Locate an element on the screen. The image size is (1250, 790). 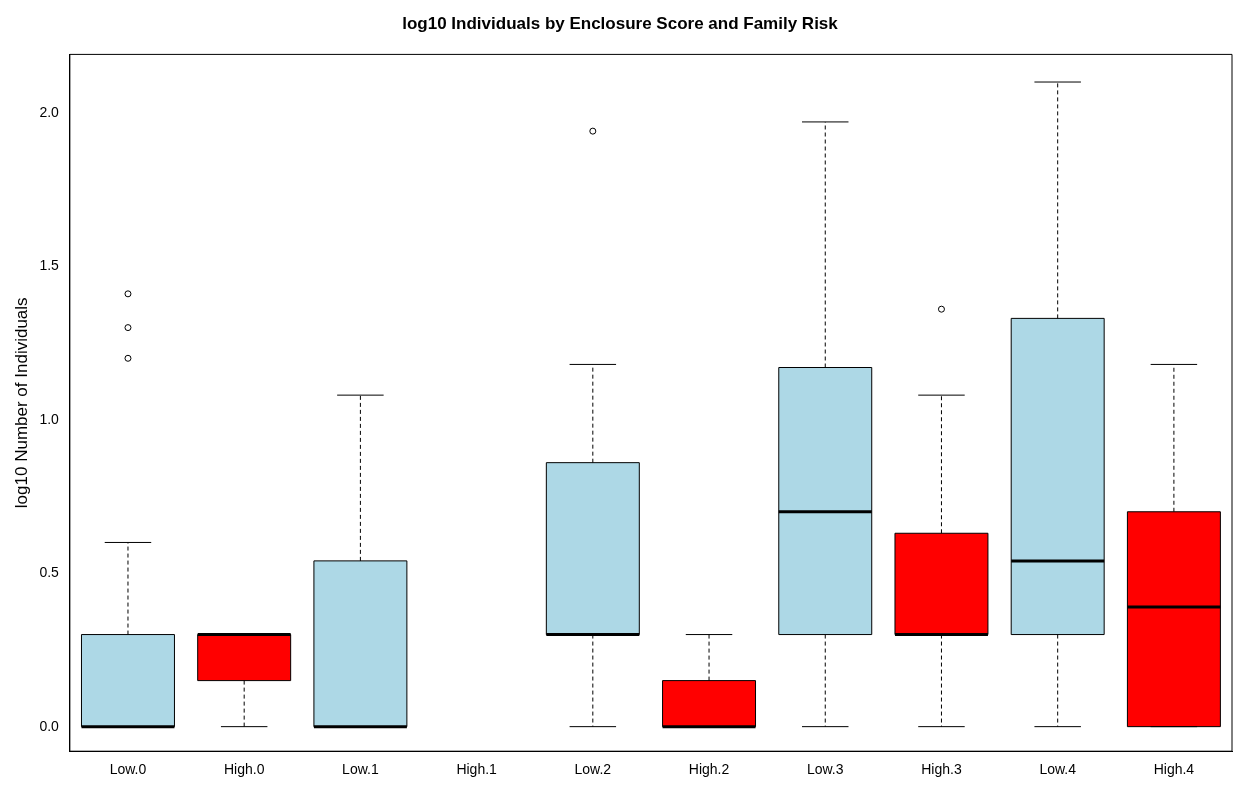
y-tick-label: 0.5 is located at coordinates (49, 572).